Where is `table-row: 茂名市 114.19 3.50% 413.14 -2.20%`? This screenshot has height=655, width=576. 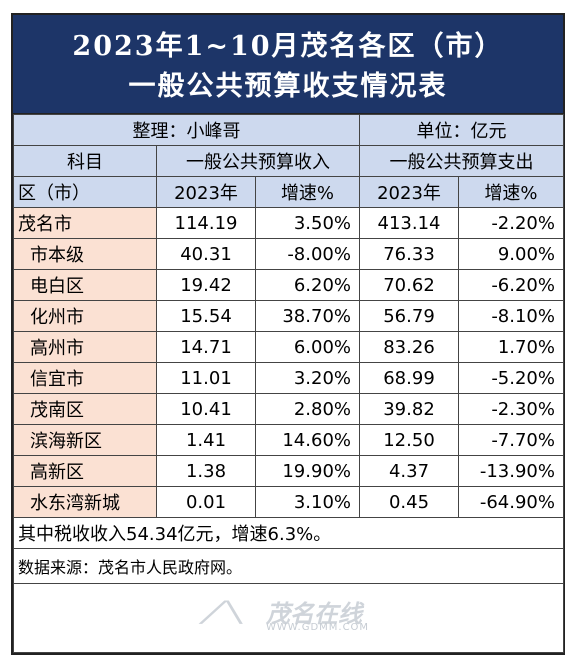
table-row: 茂名市 114.19 3.50% 413.14 -2.20% is located at coordinates (288, 223).